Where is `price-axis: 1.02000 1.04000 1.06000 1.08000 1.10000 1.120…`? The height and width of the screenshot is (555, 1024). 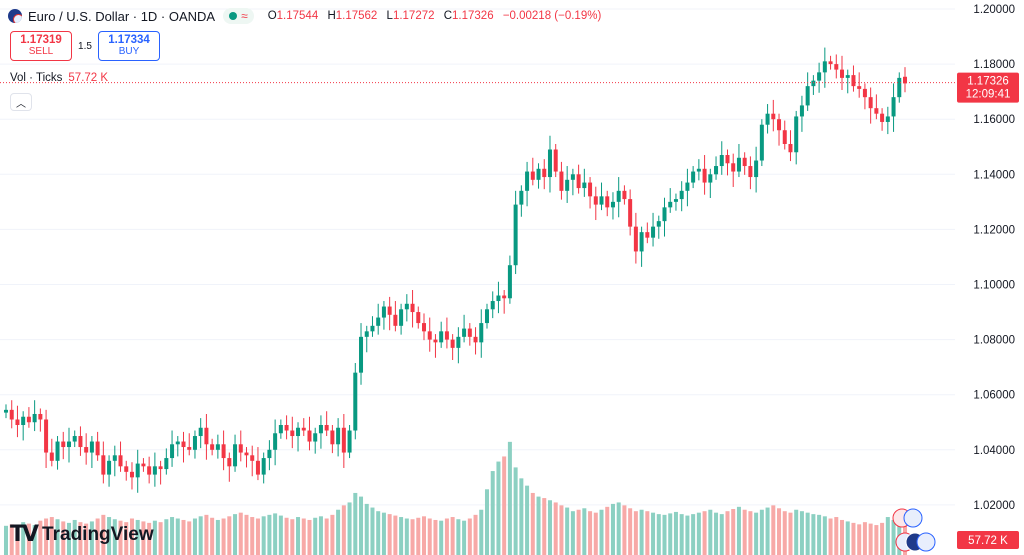
price-axis: 1.02000 1.04000 1.06000 1.08000 1.10000 1.120… is located at coordinates (994, 258).